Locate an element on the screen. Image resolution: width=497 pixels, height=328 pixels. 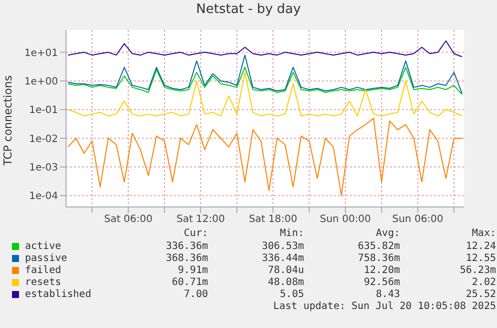
text: Max: is located at coordinates (483, 234).